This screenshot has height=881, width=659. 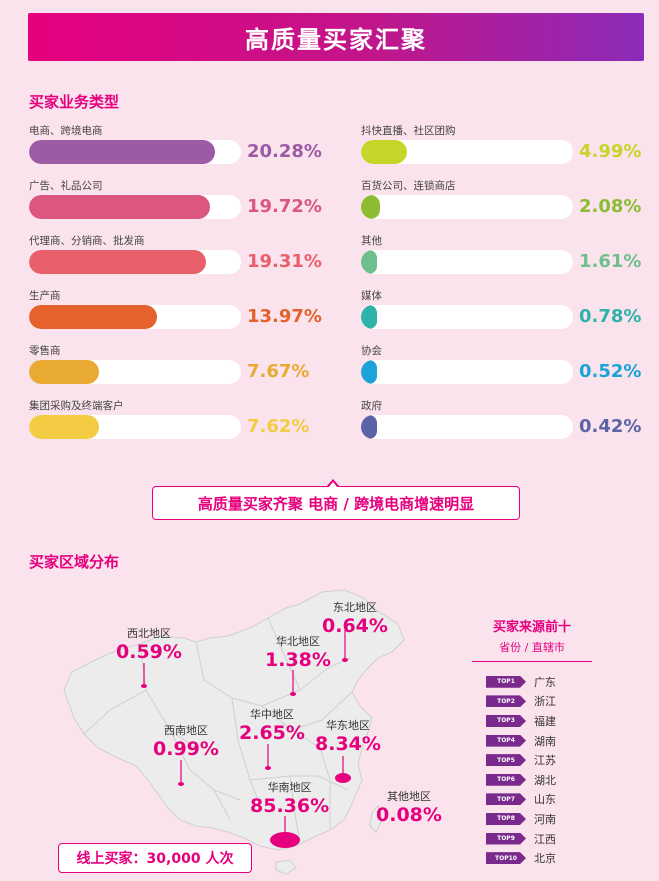 I want to click on province-name: 江苏, so click(x=545, y=761).